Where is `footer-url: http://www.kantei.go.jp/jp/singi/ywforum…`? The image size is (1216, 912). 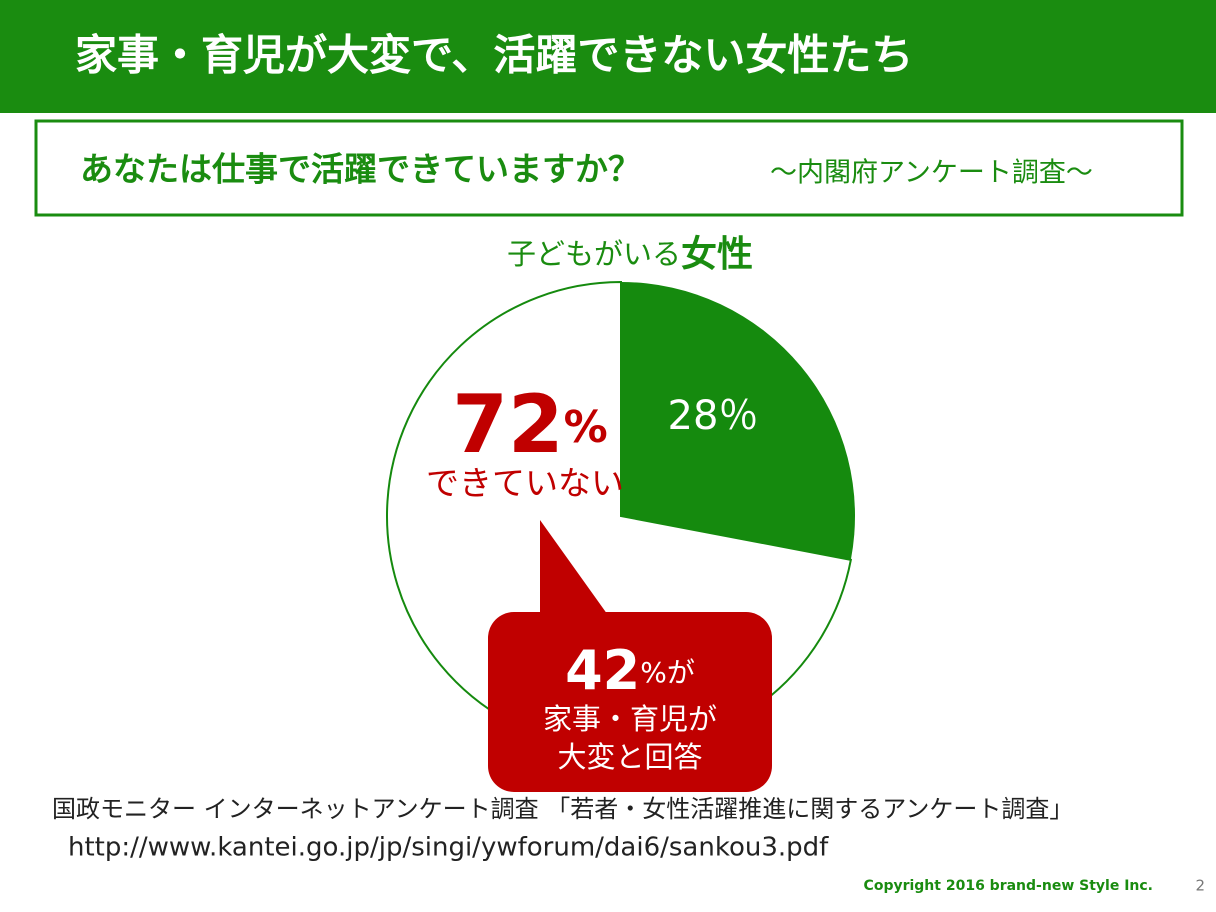 footer-url: http://www.kantei.go.jp/jp/singi/ywforum… is located at coordinates (448, 848).